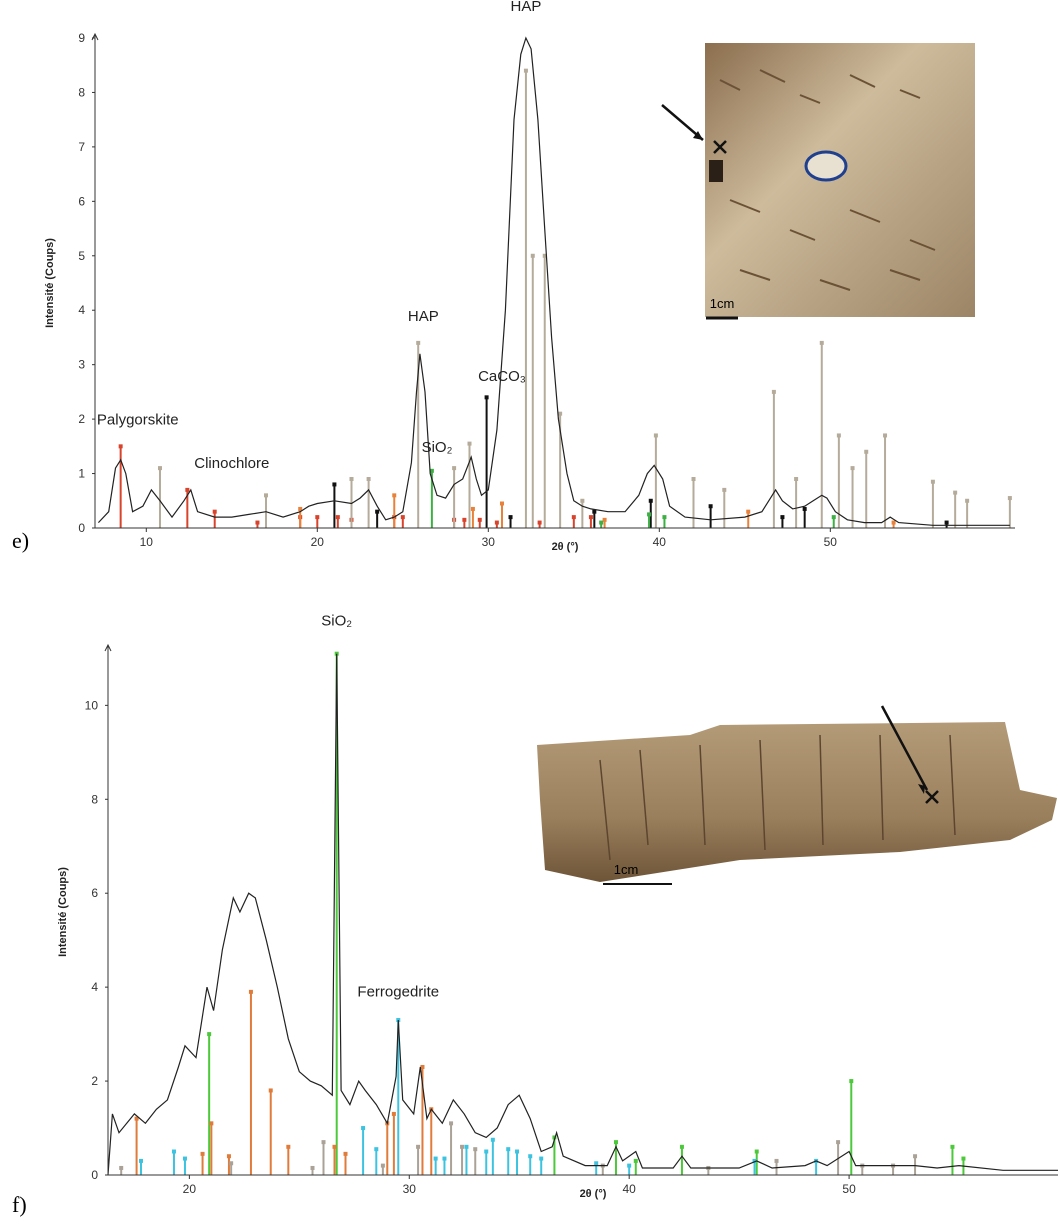  I want to click on peak-annotation: Palygorskite, so click(138, 420).